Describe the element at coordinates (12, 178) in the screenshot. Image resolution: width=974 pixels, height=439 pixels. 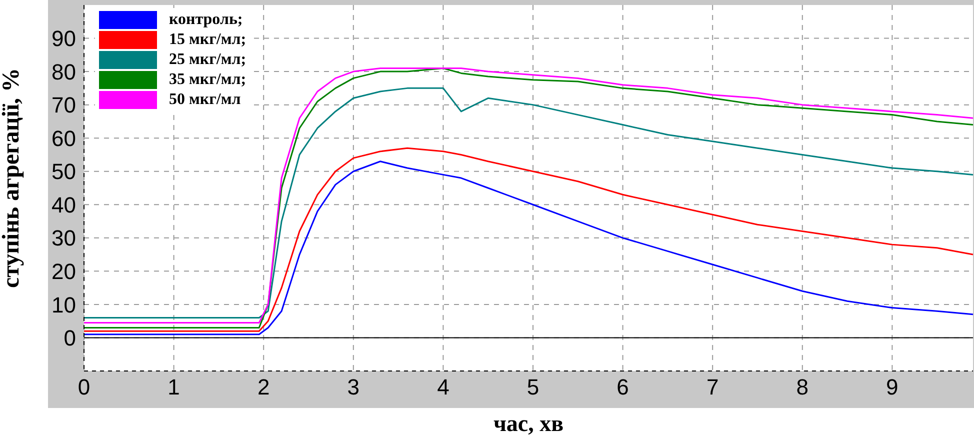
I see `y-axis-title: ступінь агрегації, %` at that location.